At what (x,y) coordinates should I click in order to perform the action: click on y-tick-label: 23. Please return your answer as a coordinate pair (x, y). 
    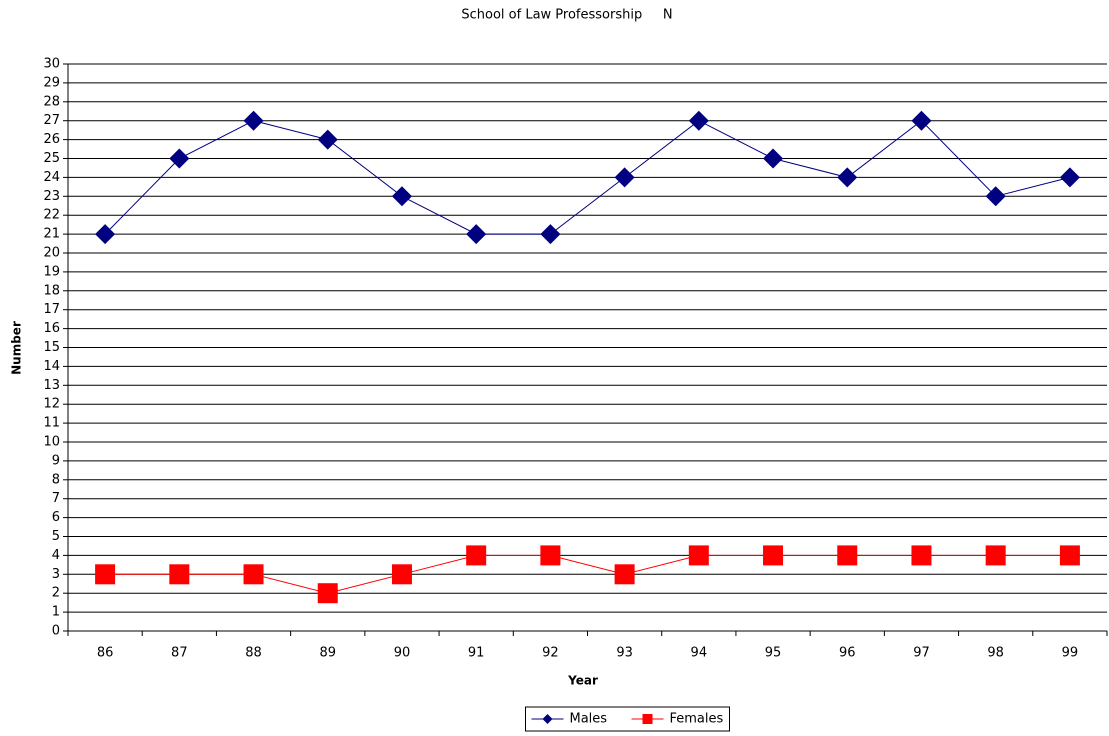
    Looking at the image, I should click on (51, 196).